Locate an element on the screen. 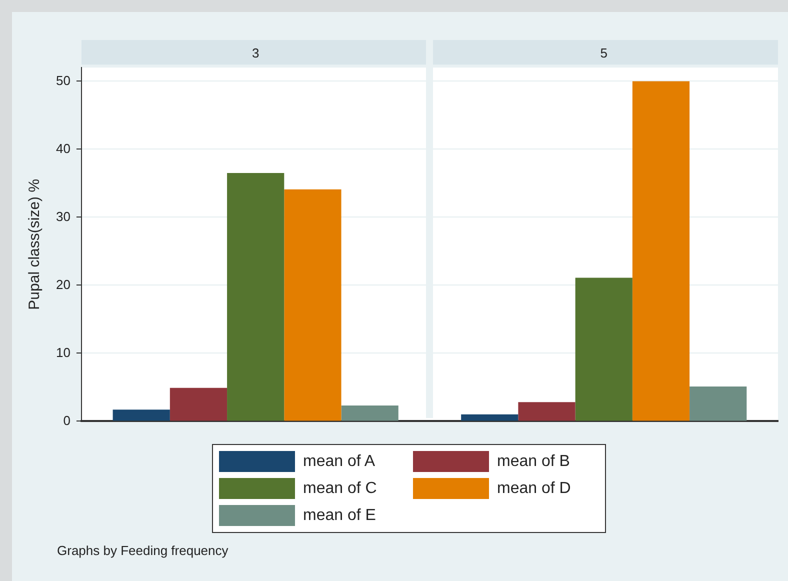  x-tick-label: 3 is located at coordinates (256, 52).